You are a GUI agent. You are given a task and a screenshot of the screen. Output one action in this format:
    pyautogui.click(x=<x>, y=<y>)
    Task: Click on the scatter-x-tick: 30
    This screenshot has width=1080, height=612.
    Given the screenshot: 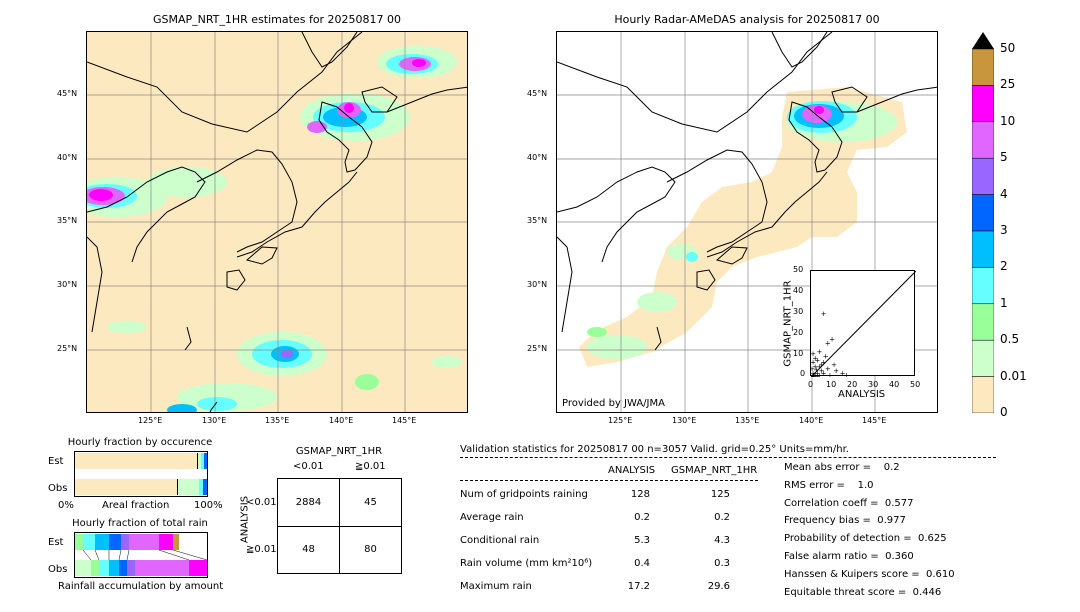 What is the action you would take?
    pyautogui.click(x=873, y=384)
    